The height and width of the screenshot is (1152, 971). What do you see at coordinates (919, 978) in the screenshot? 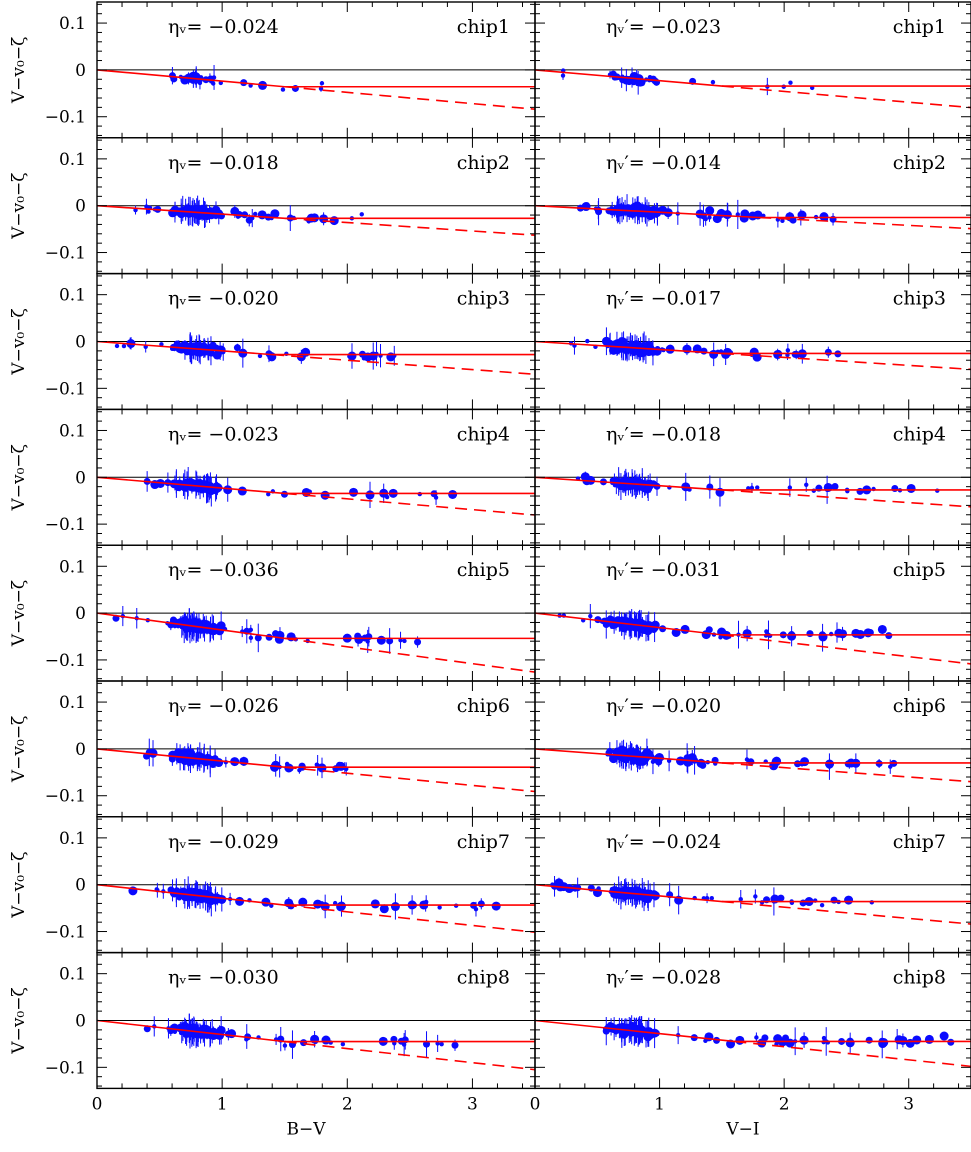
I see `chip-label: chip8` at bounding box center [919, 978].